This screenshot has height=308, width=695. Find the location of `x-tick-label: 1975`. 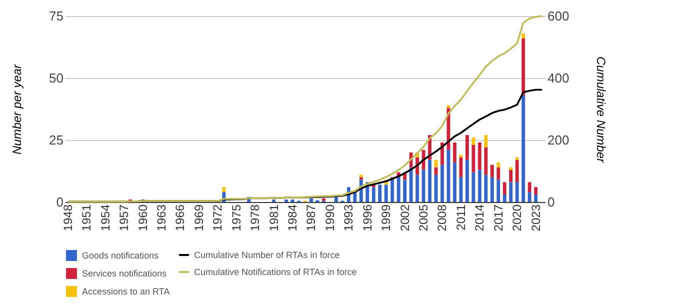

x-tick-label: 1975 is located at coordinates (236, 218).